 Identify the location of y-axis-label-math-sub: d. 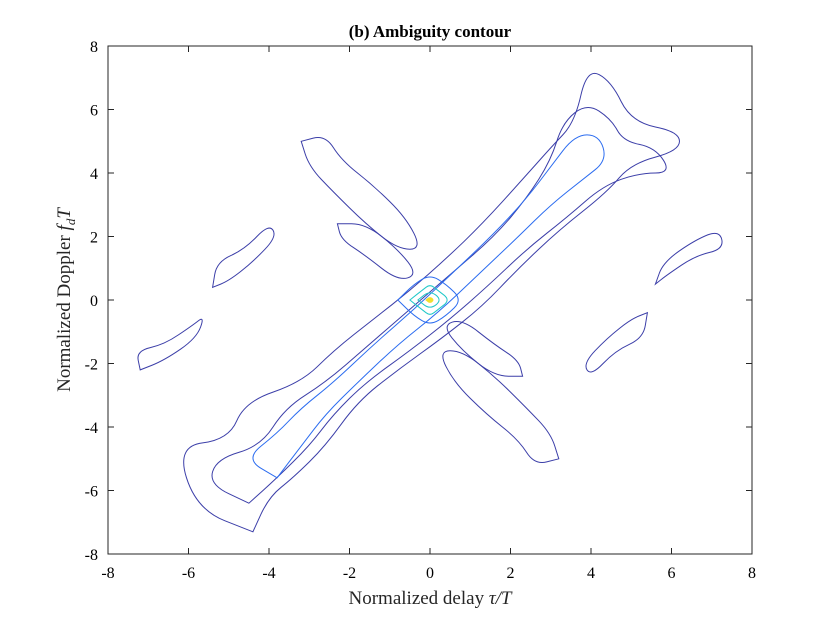
(70, 221).